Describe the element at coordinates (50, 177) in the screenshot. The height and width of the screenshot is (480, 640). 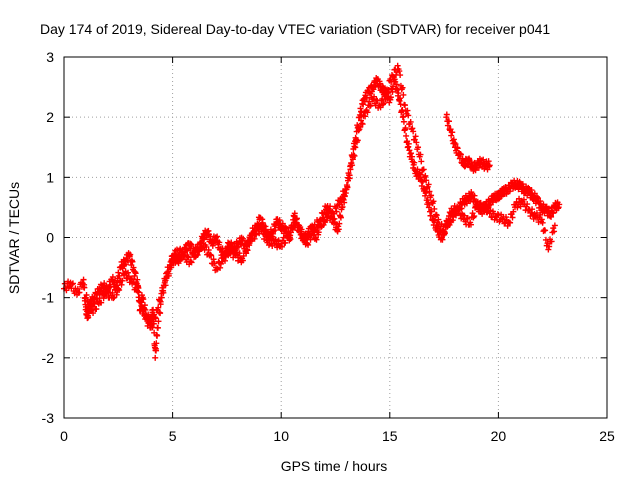
I see `y-tick-label: 1` at that location.